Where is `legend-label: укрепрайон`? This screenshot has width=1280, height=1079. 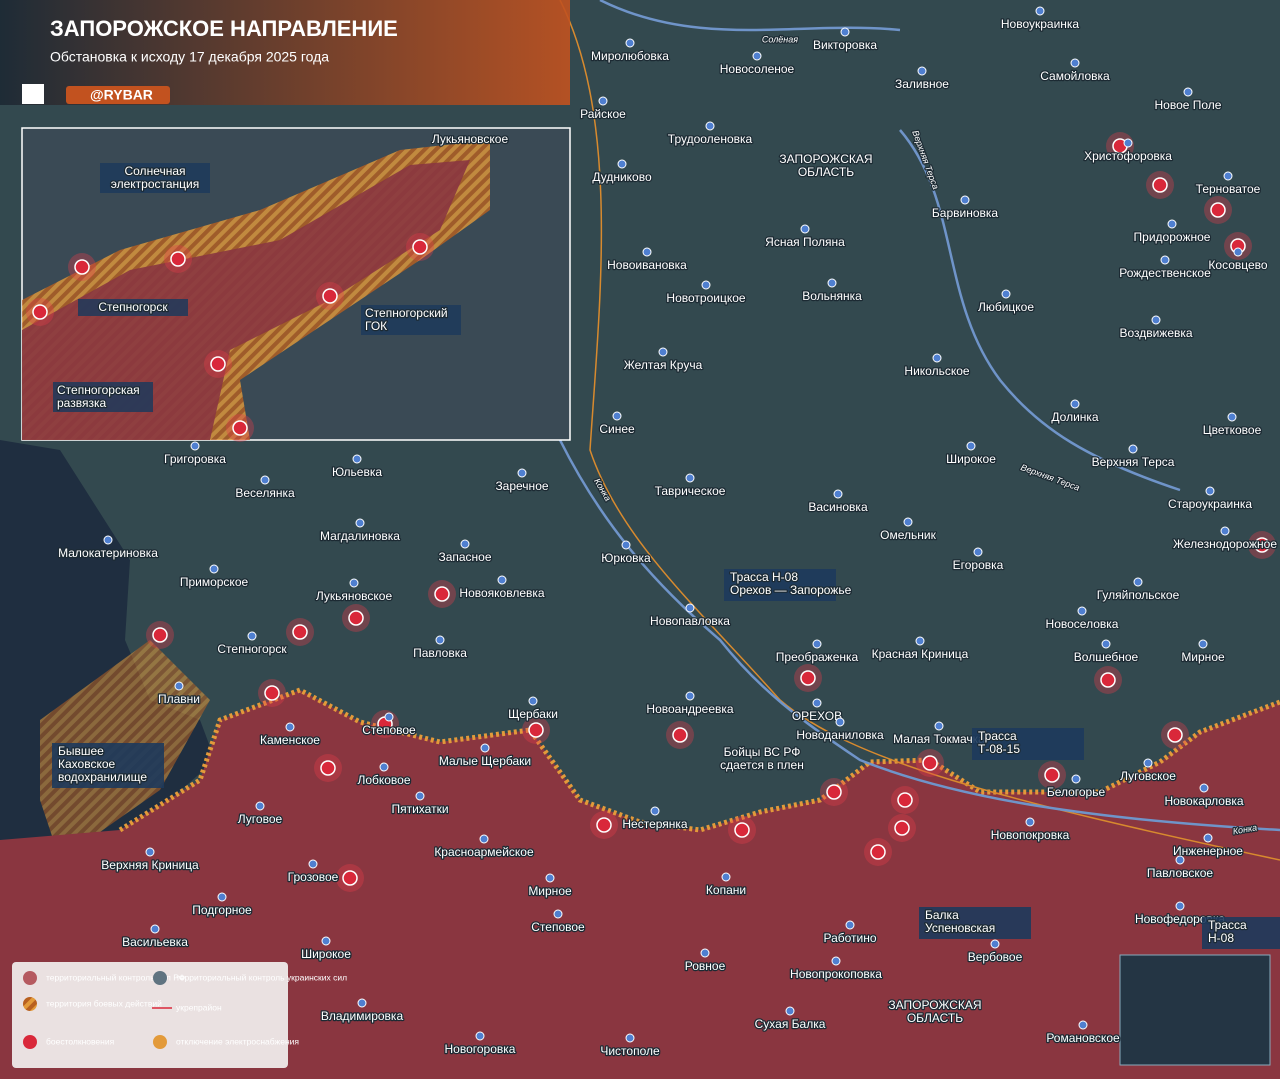
legend-label: укрепрайон is located at coordinates (199, 1007).